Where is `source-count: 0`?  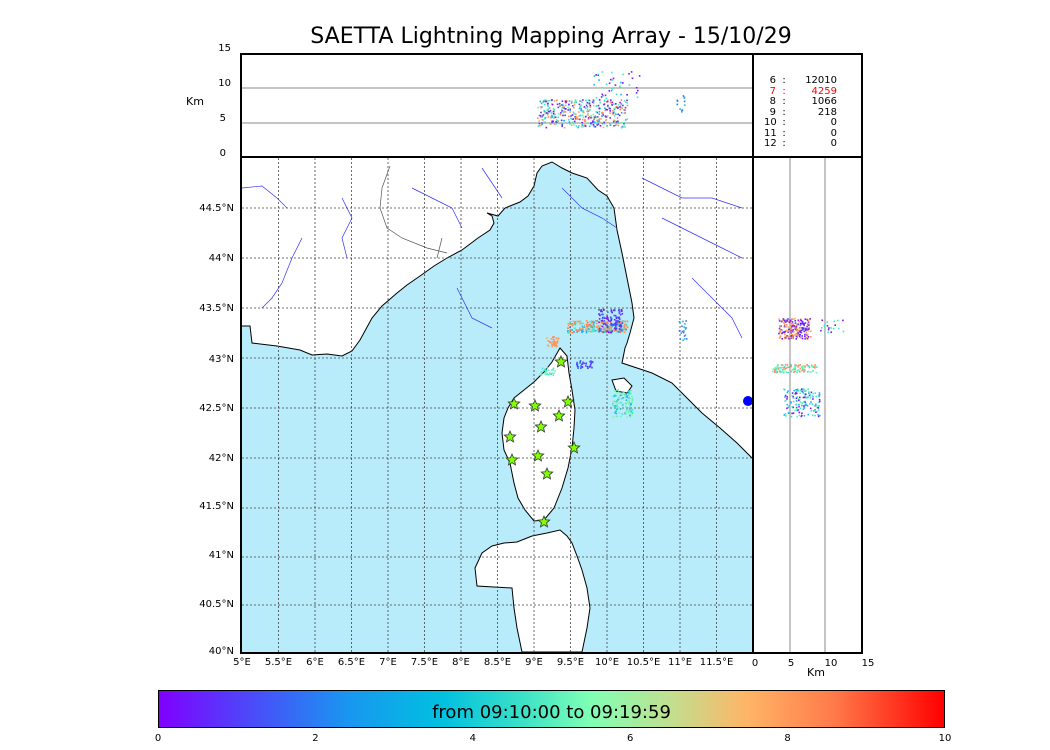
source-count: 0 is located at coordinates (833, 143).